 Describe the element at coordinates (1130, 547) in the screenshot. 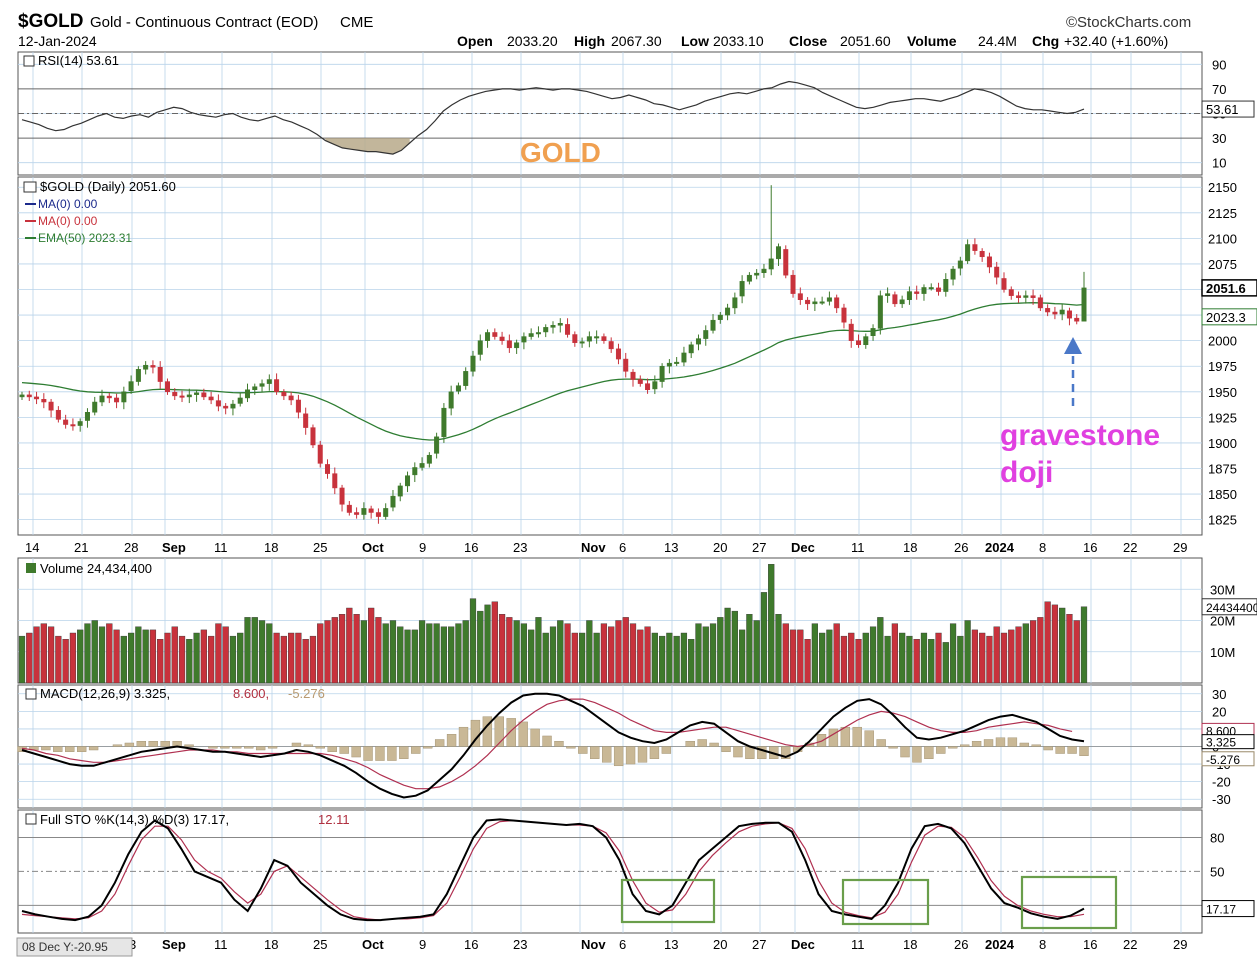

I see `date-tick-label: 22` at that location.